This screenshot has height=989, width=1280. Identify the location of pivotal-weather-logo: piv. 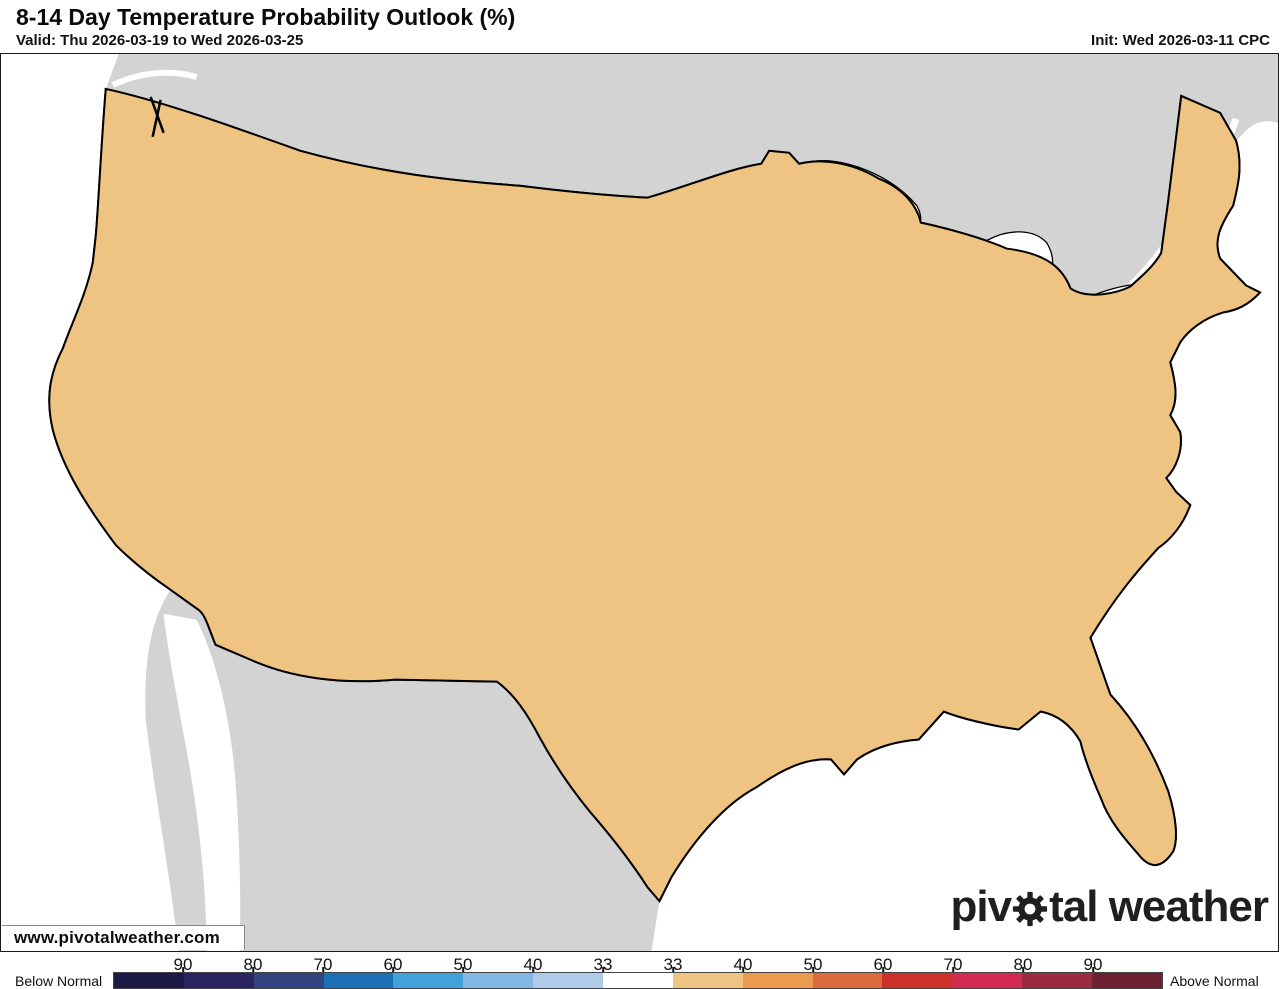
(1109, 906).